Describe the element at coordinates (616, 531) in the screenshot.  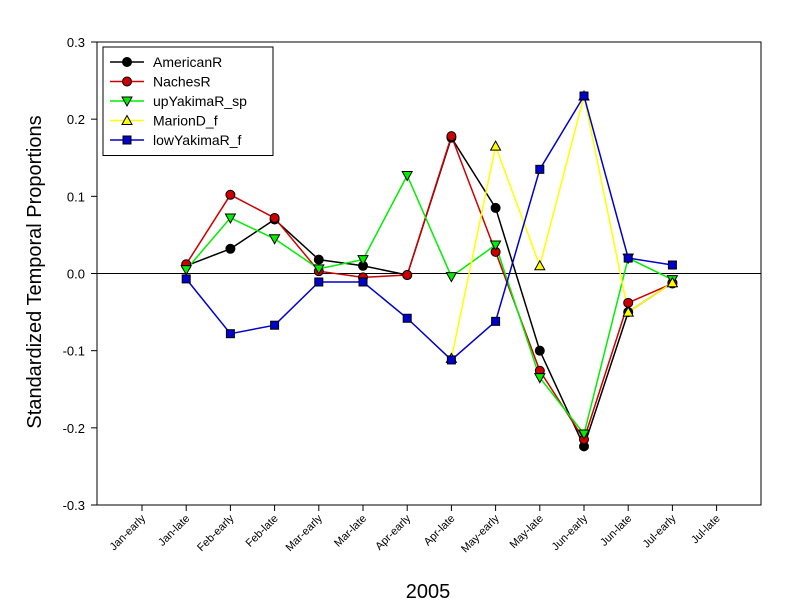
I see `x-tick-label: Jun-late` at that location.